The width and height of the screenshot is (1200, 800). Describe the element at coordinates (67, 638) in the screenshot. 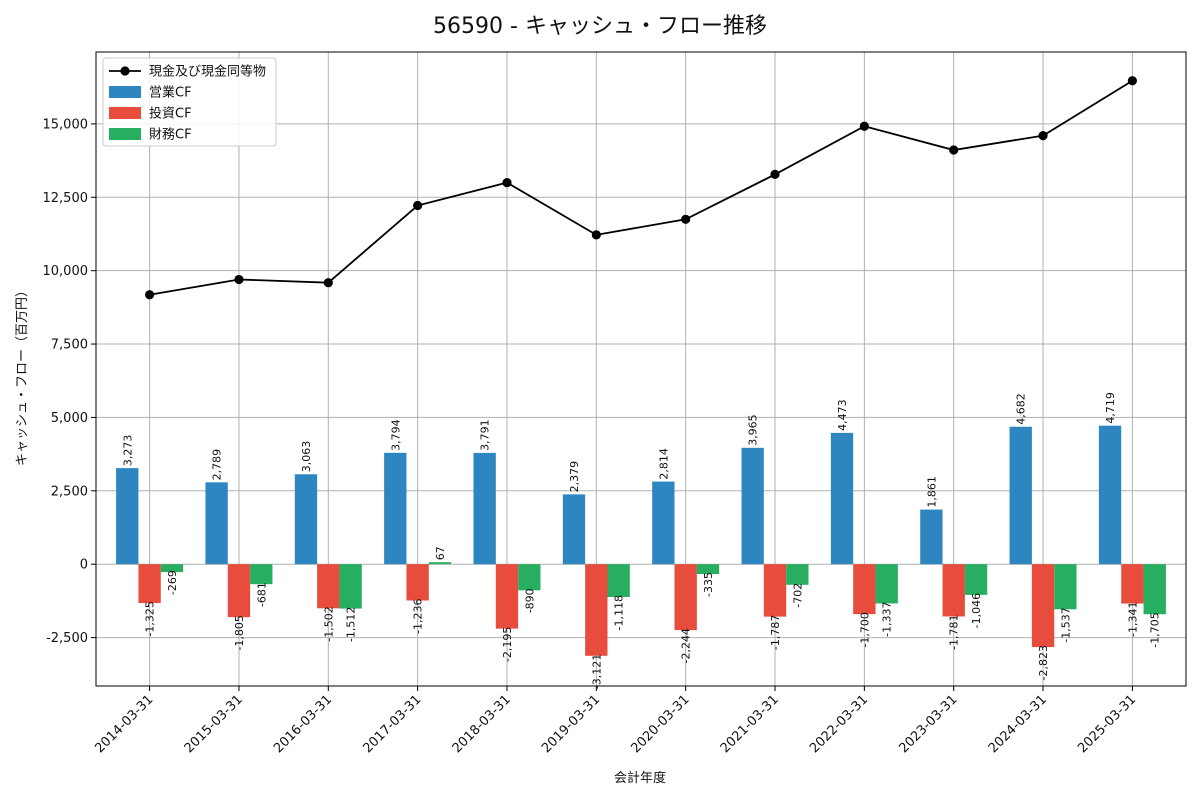

I see `y-tick-label: -2,500` at that location.